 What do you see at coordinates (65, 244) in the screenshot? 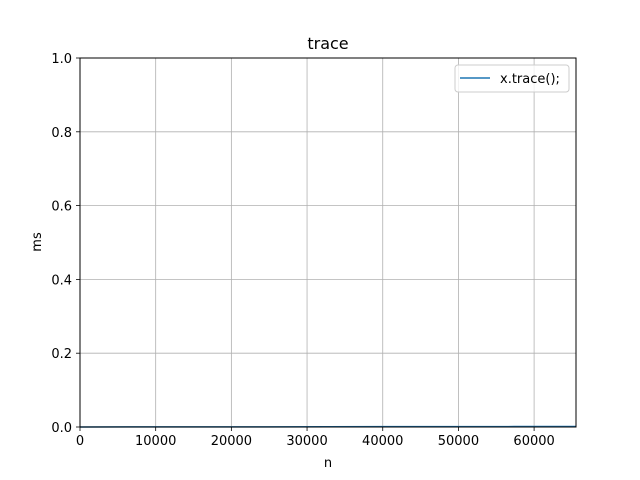
I see `y-axis-ticks: 0.0 0.2 0.4 0.6 0.8 1.0` at bounding box center [65, 244].